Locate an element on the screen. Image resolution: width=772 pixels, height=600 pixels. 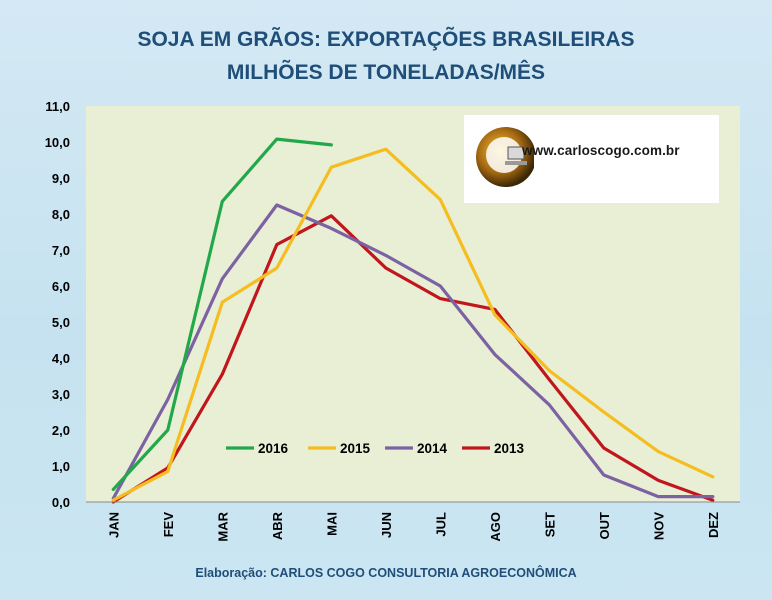
x-tick-label: NOV is located at coordinates (658, 526).